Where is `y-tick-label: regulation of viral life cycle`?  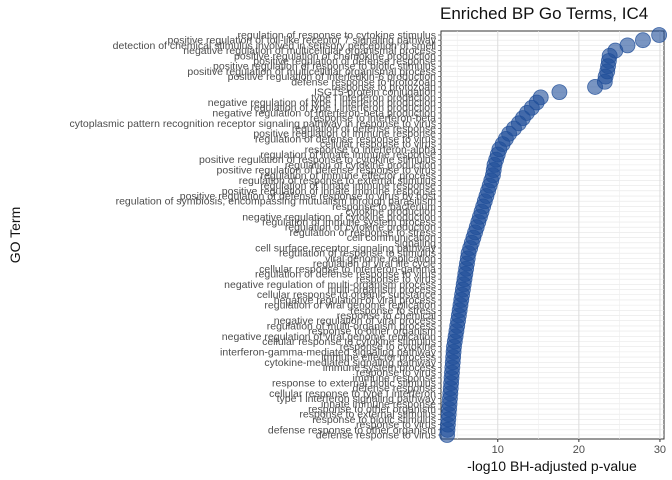 y-tick-label: regulation of viral life cycle is located at coordinates (374, 264).